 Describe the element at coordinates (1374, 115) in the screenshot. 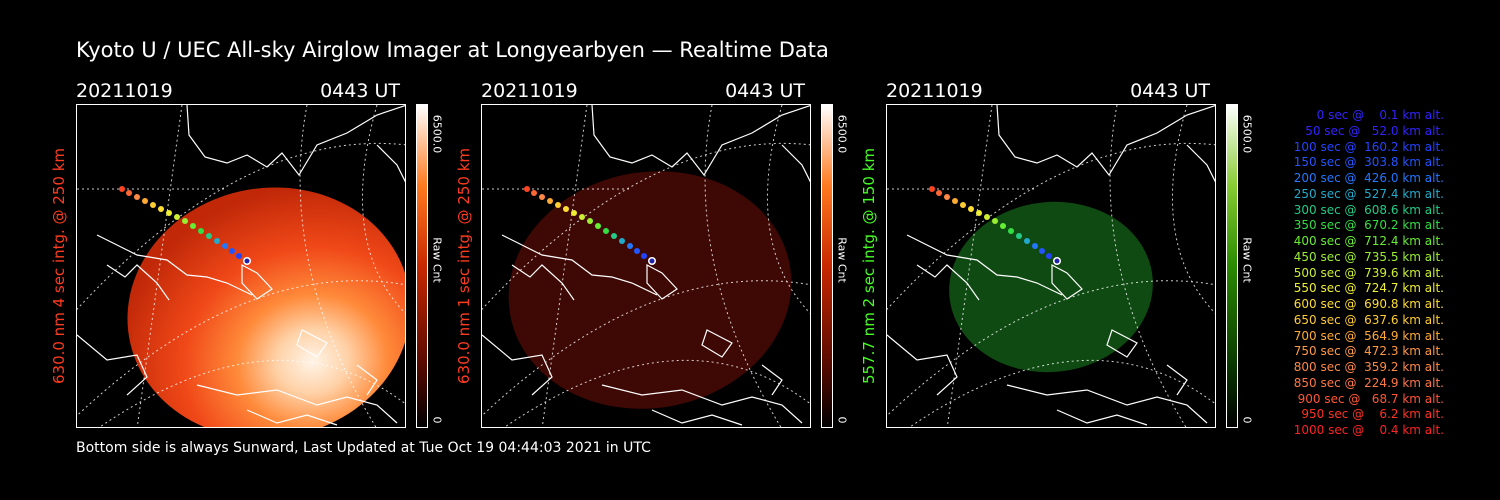

I see `legend-entry: 0 sec @ 0.1 km alt.` at that location.